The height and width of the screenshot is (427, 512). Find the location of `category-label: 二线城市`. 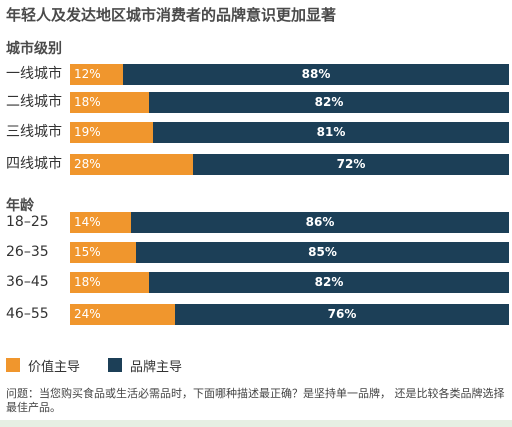

category-label: 二线城市 is located at coordinates (34, 102).